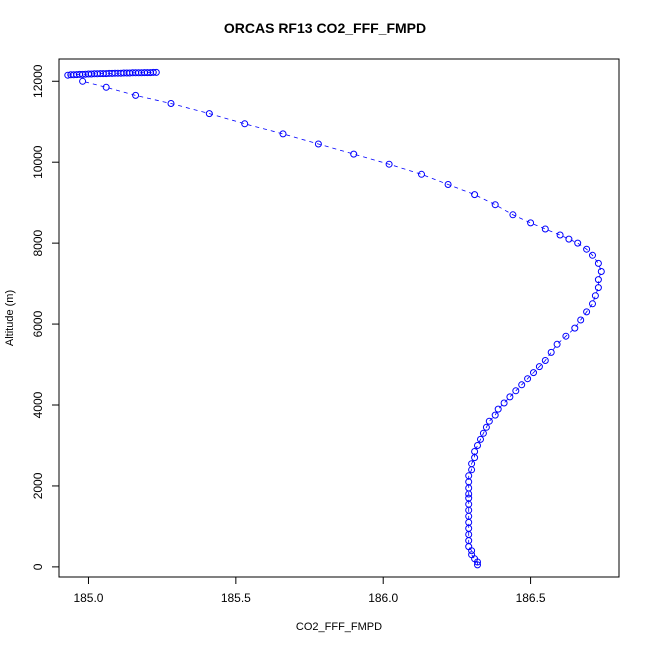 The width and height of the screenshot is (650, 650). Describe the element at coordinates (38, 323) in the screenshot. I see `y-tick-label: 6000` at that location.